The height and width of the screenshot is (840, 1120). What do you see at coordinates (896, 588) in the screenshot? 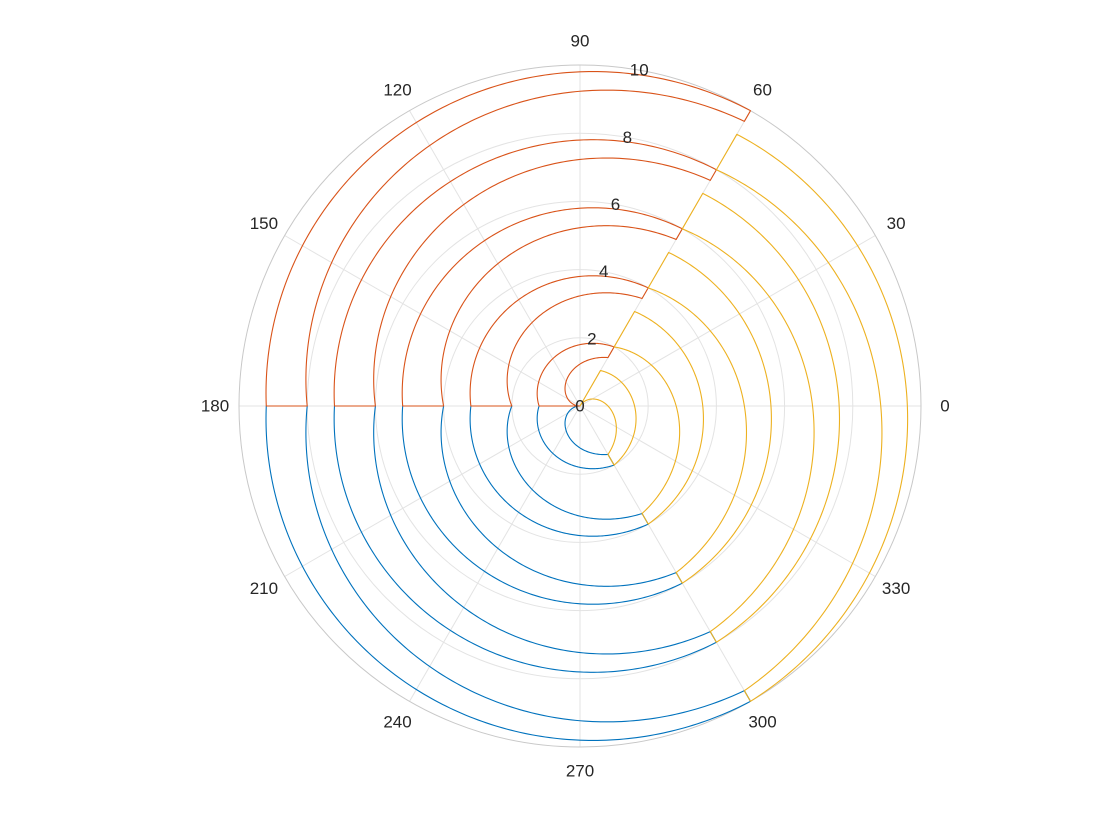
I see `theta-tick-label: 330` at bounding box center [896, 588].